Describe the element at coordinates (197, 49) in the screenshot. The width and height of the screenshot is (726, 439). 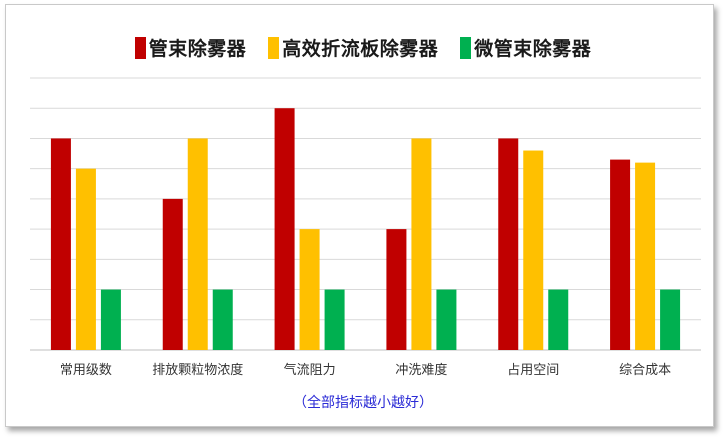
I see `legend-label-tube-bundle: 管束除雾器` at that location.